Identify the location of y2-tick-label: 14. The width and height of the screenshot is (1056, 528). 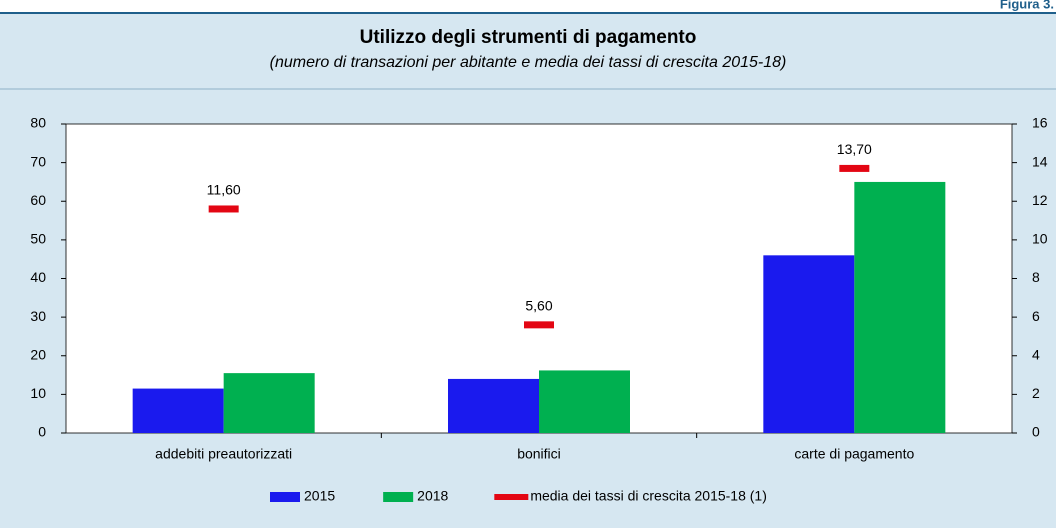
(1040, 161).